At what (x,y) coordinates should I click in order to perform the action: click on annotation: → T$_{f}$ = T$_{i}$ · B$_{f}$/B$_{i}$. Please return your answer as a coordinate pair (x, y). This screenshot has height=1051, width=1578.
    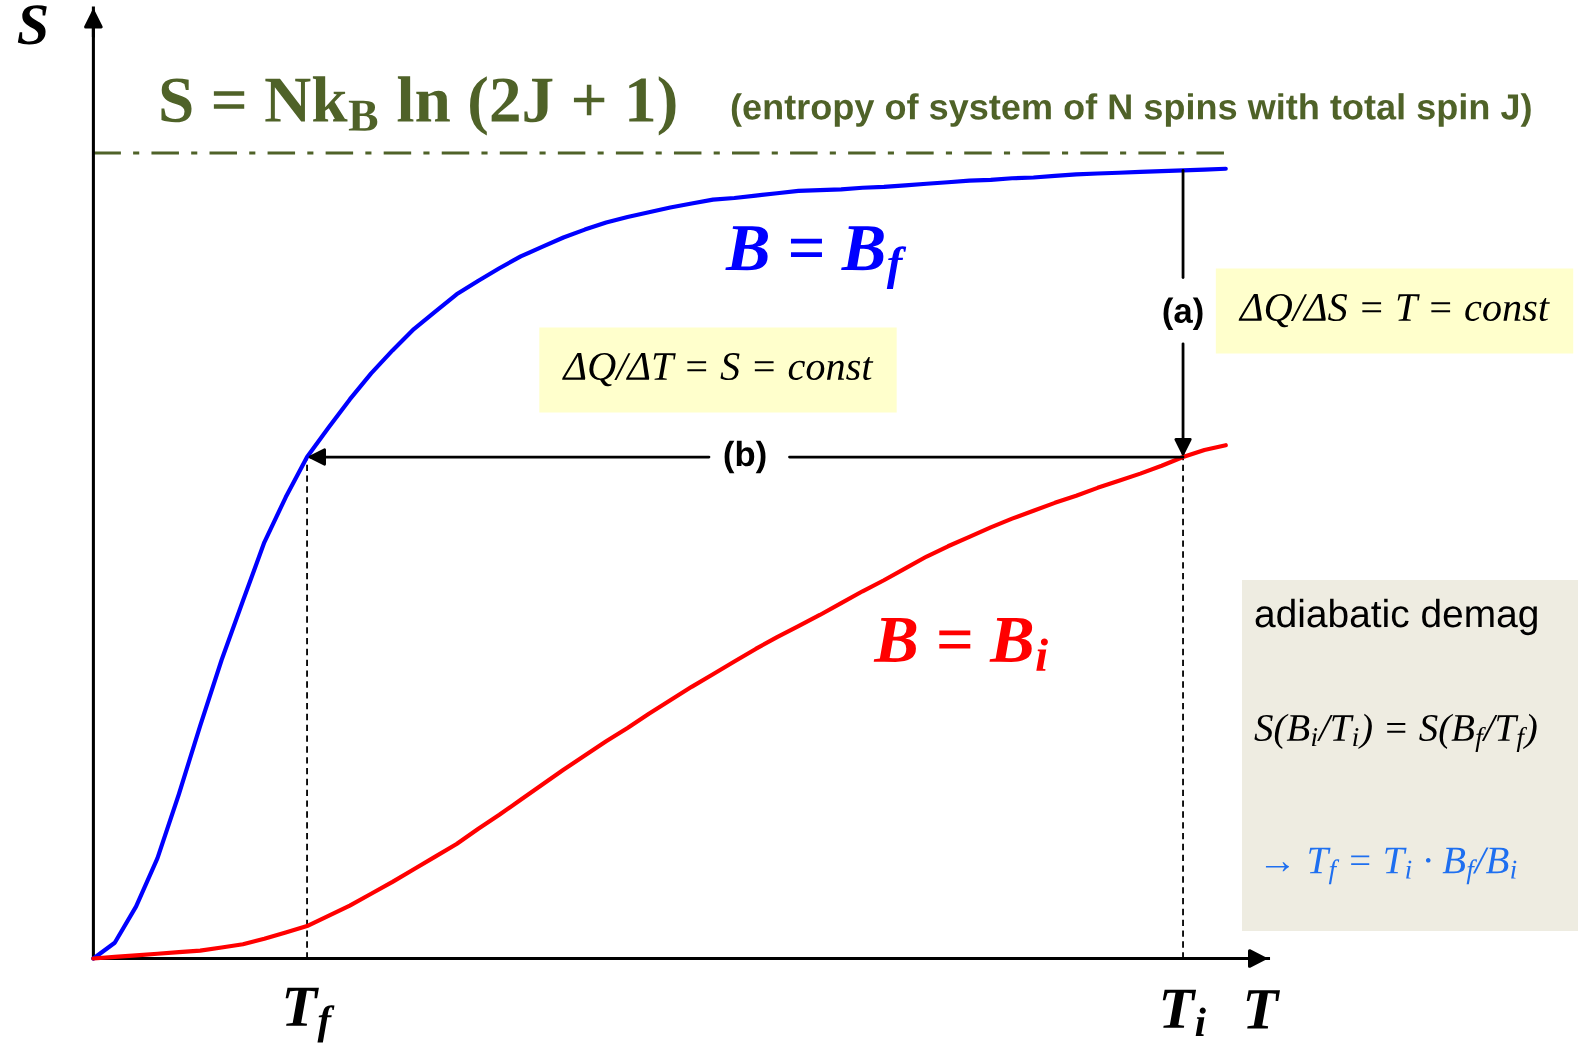
    Looking at the image, I should click on (1391, 866).